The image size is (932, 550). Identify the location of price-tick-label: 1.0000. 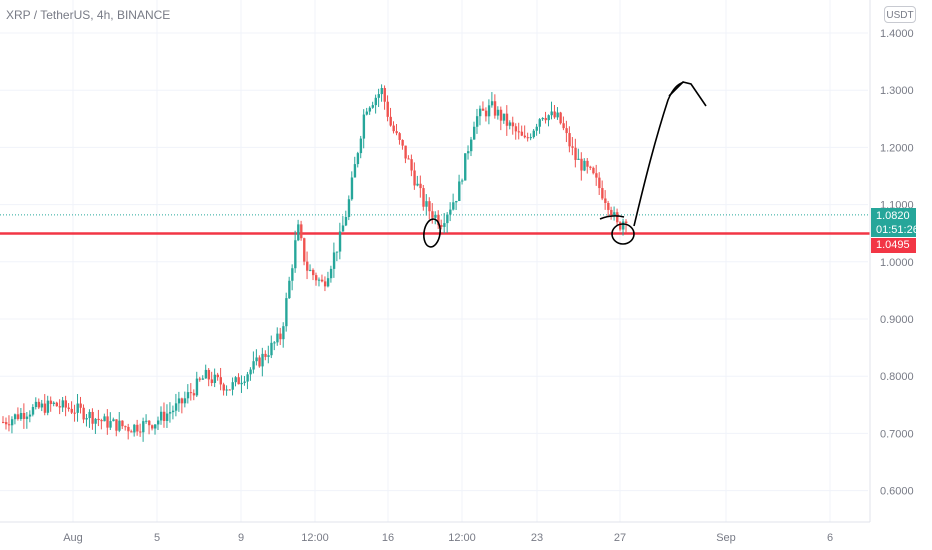
(897, 263).